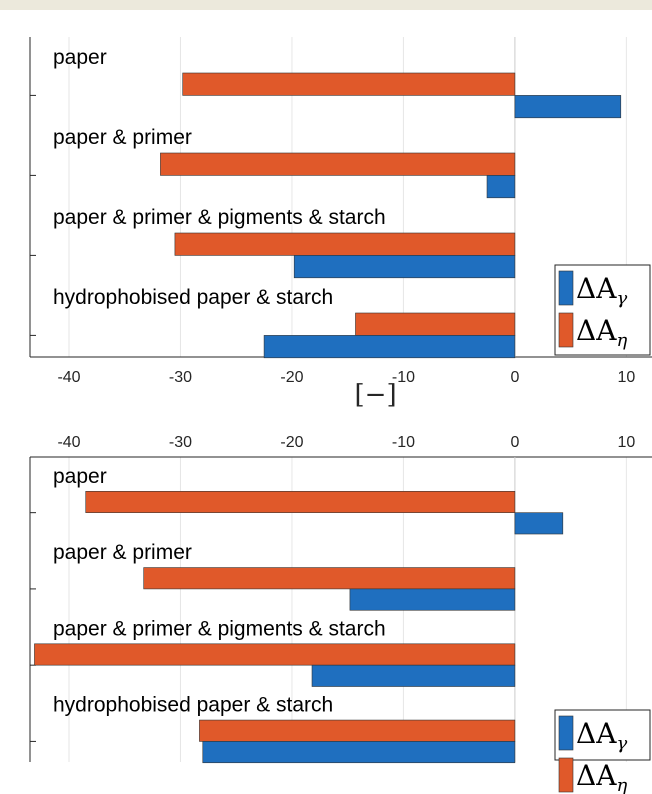  I want to click on legend-label-2: ΔAη, so click(601, 776).